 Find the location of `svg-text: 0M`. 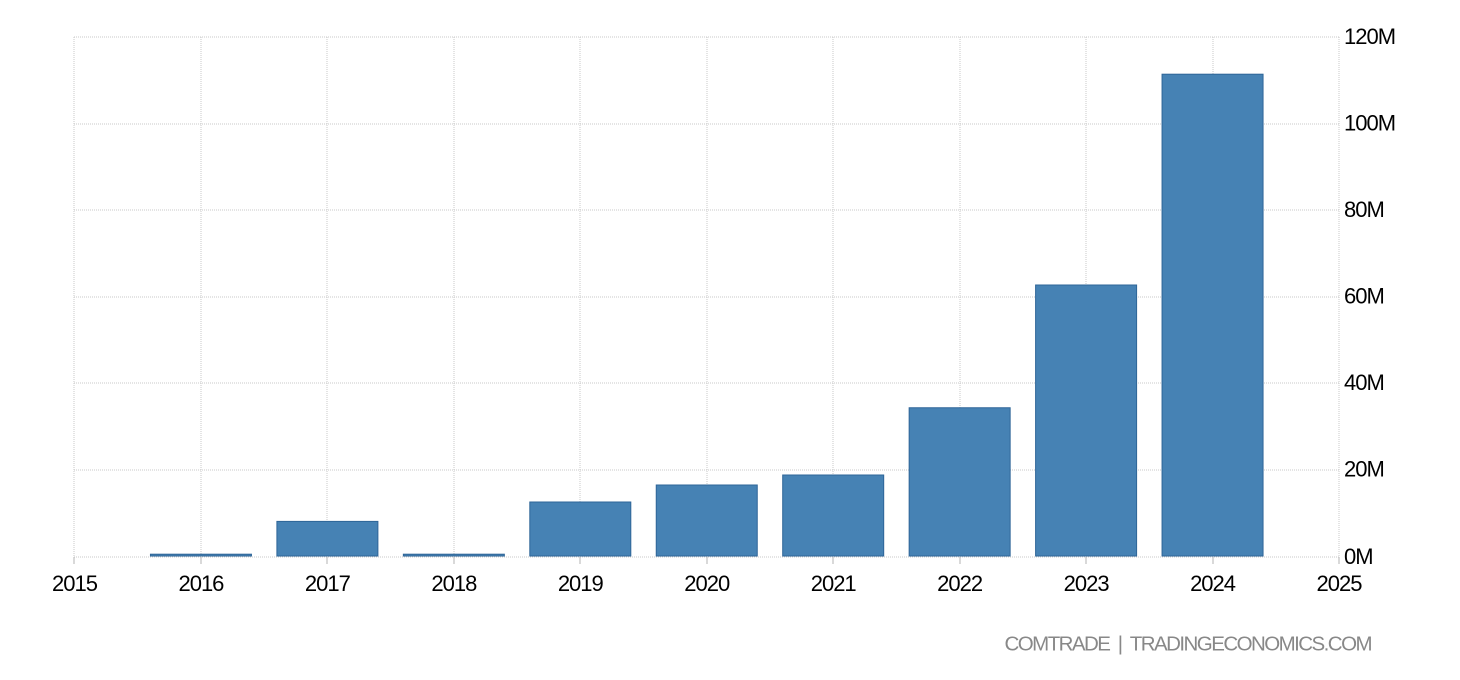

svg-text: 0M is located at coordinates (1358, 556).